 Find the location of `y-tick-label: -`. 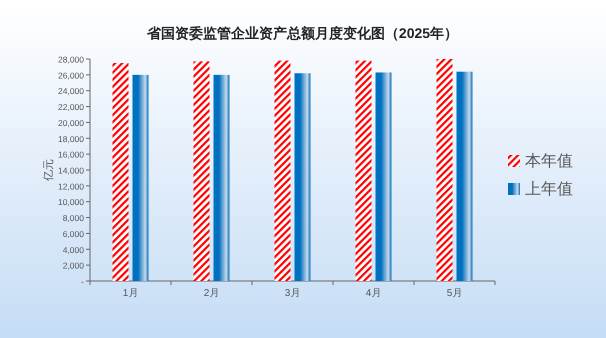

y-tick-label: - is located at coordinates (82, 281).